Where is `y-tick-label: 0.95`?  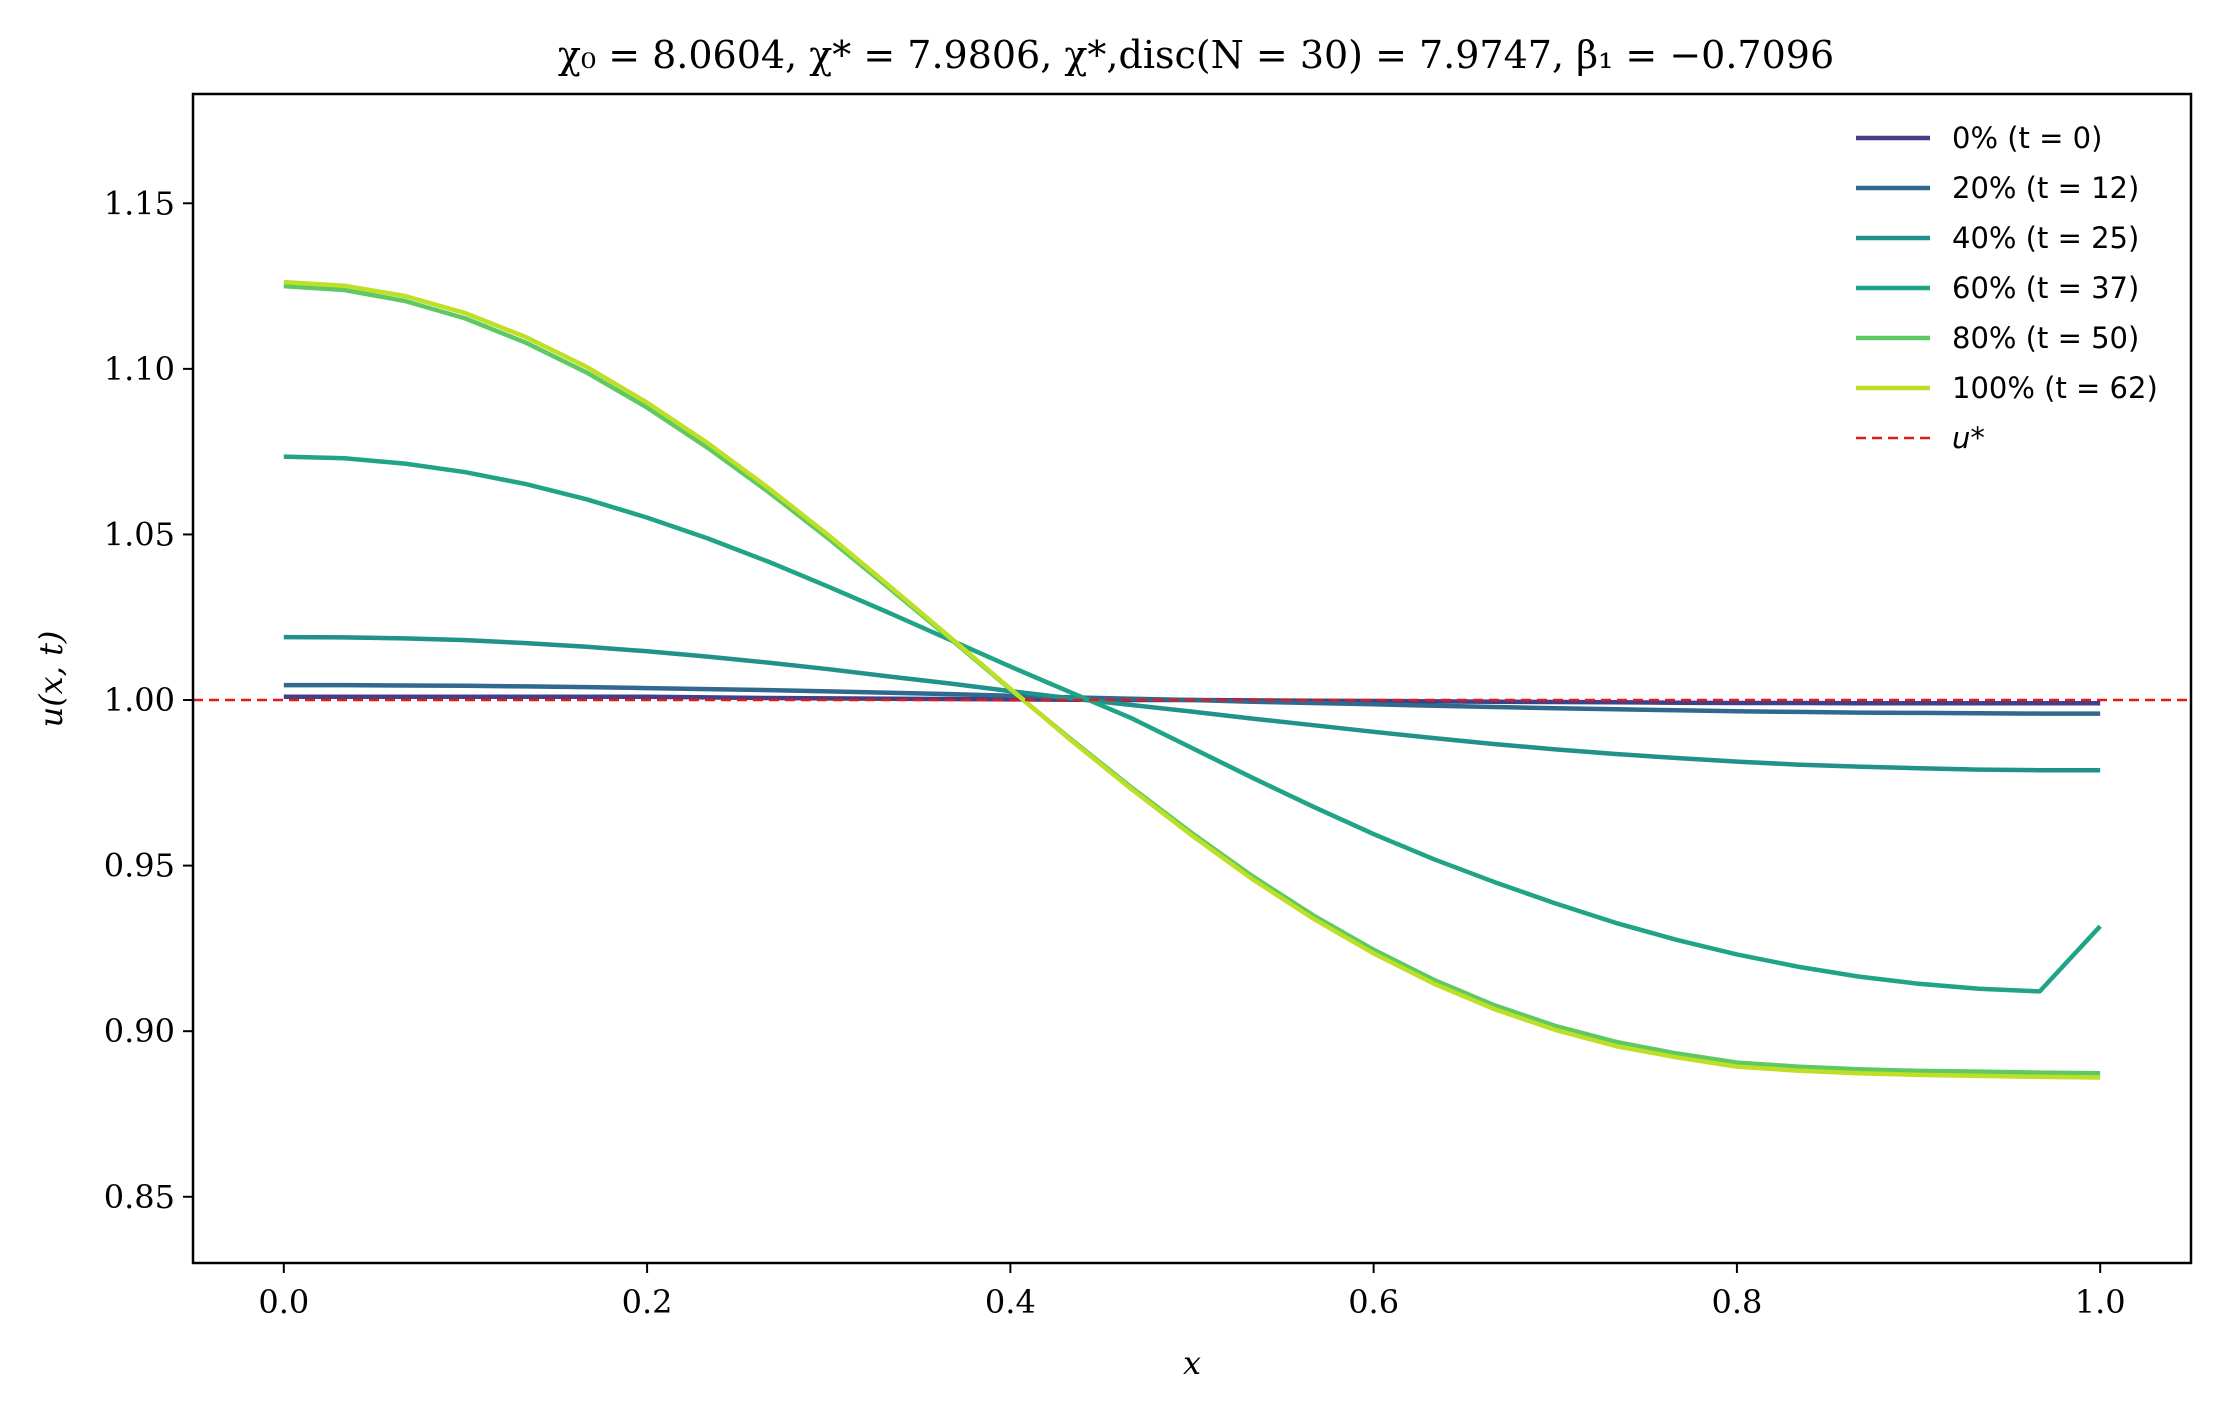 y-tick-label: 0.95 is located at coordinates (139, 866).